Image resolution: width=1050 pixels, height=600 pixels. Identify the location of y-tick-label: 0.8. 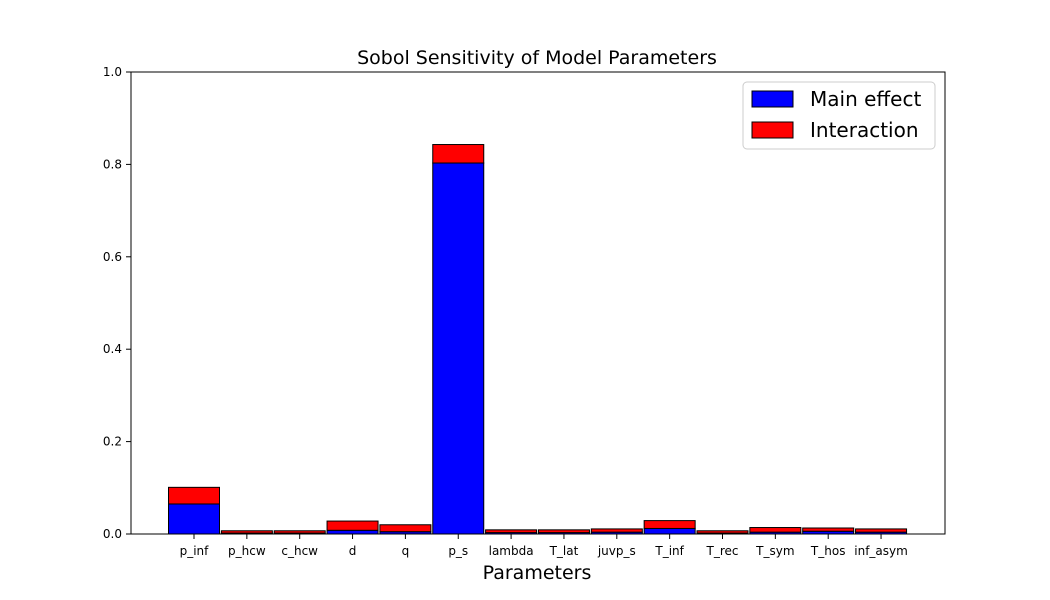
(112, 164).